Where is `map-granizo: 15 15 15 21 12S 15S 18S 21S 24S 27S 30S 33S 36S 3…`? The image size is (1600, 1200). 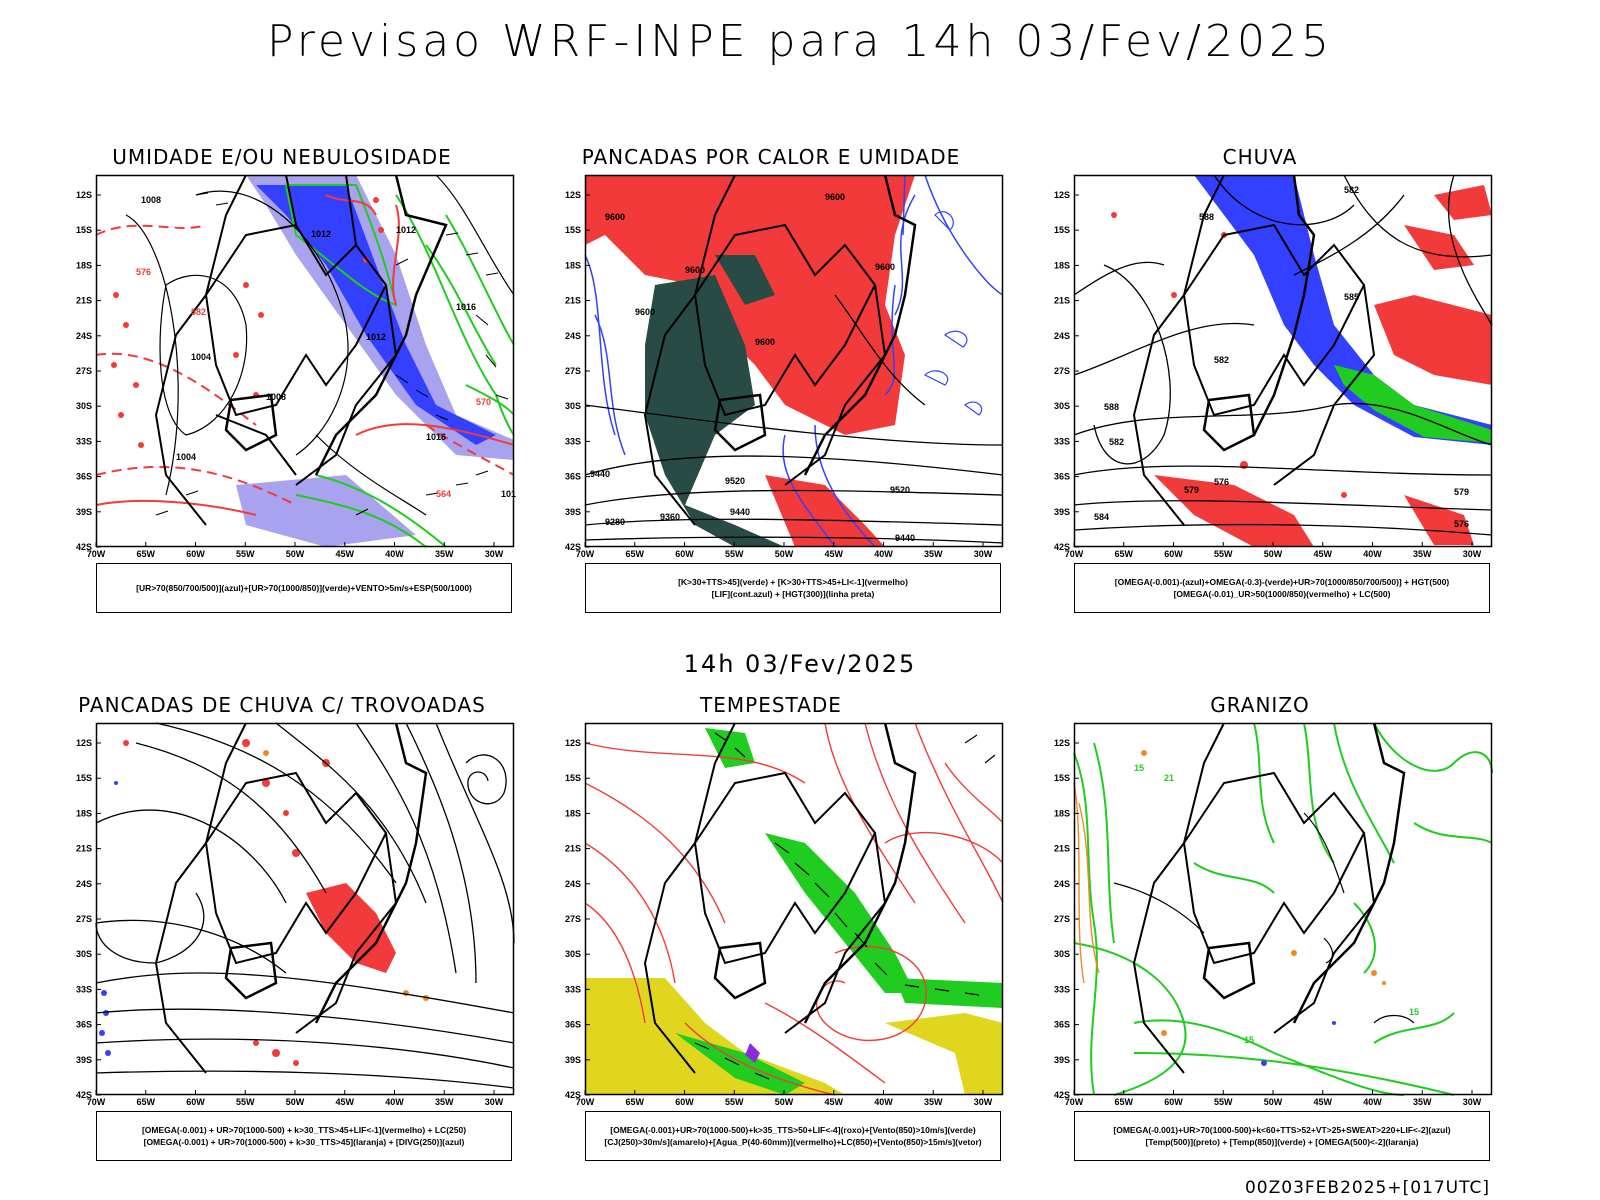
map-granizo: 15 15 15 21 12S 15S 18S 21S 24S 27S 30S 33S 36S 3… is located at coordinates (1273, 914).